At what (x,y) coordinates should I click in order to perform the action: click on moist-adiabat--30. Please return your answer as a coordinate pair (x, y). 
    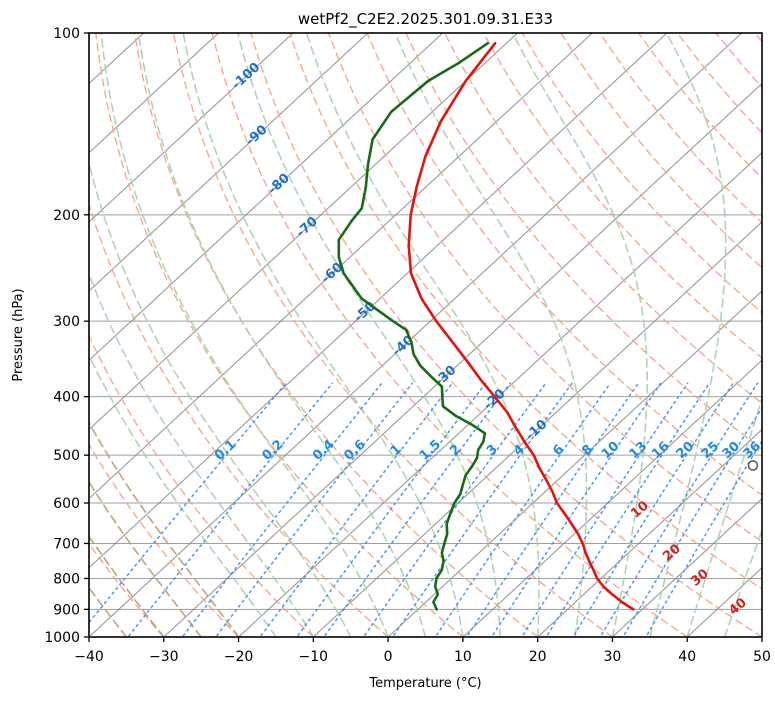
    Looking at the image, I should click on (127, 585).